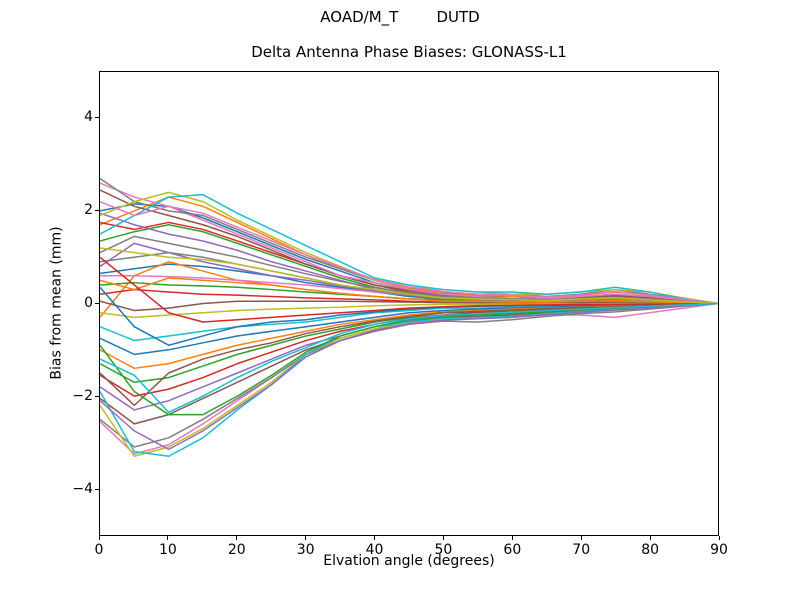 The width and height of the screenshot is (800, 600). Describe the element at coordinates (167, 550) in the screenshot. I see `x-tick-label: 10` at that location.